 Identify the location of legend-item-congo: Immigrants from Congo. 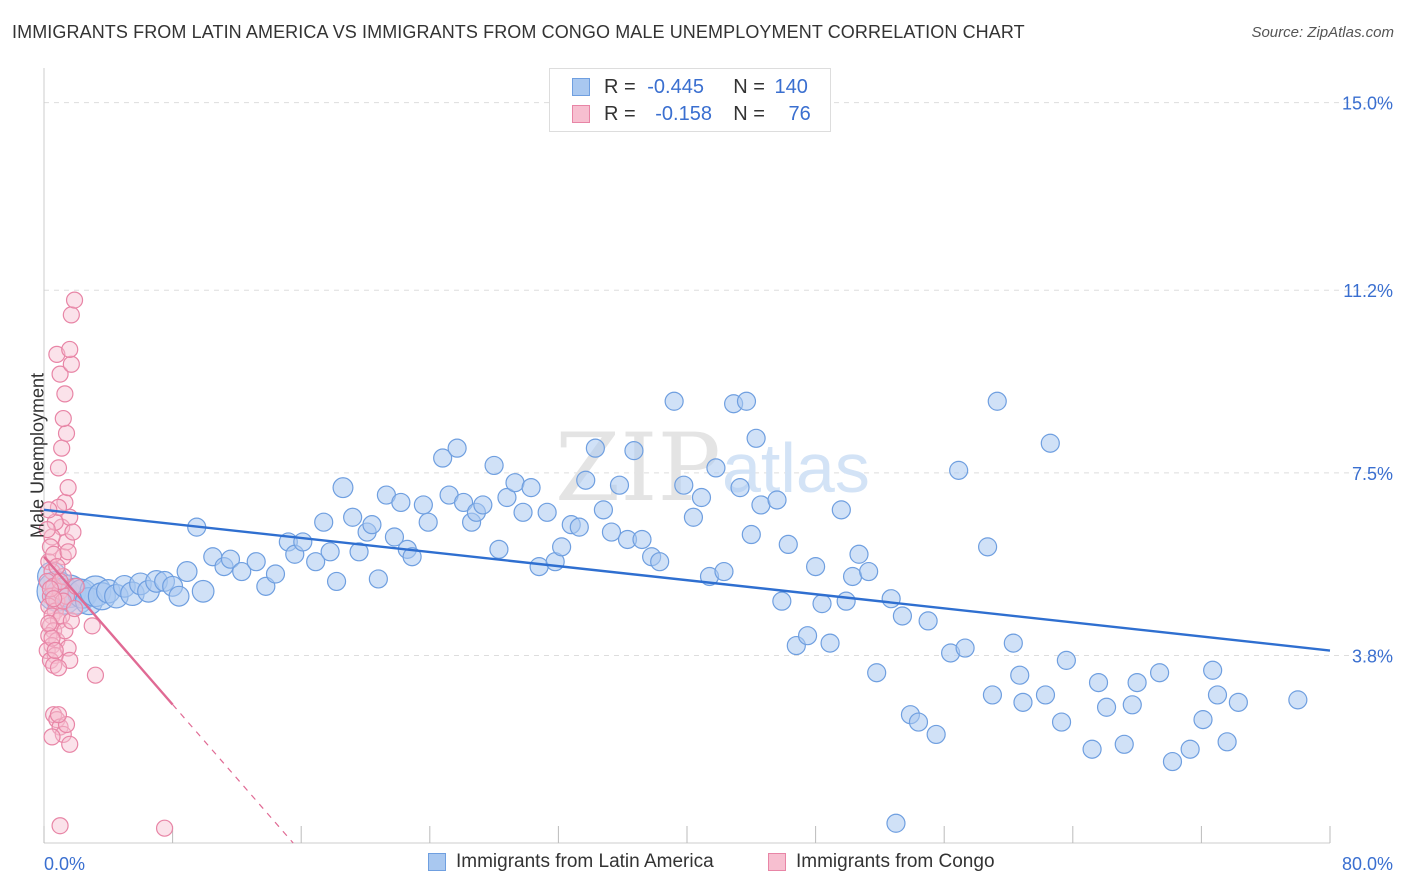
(881, 862).